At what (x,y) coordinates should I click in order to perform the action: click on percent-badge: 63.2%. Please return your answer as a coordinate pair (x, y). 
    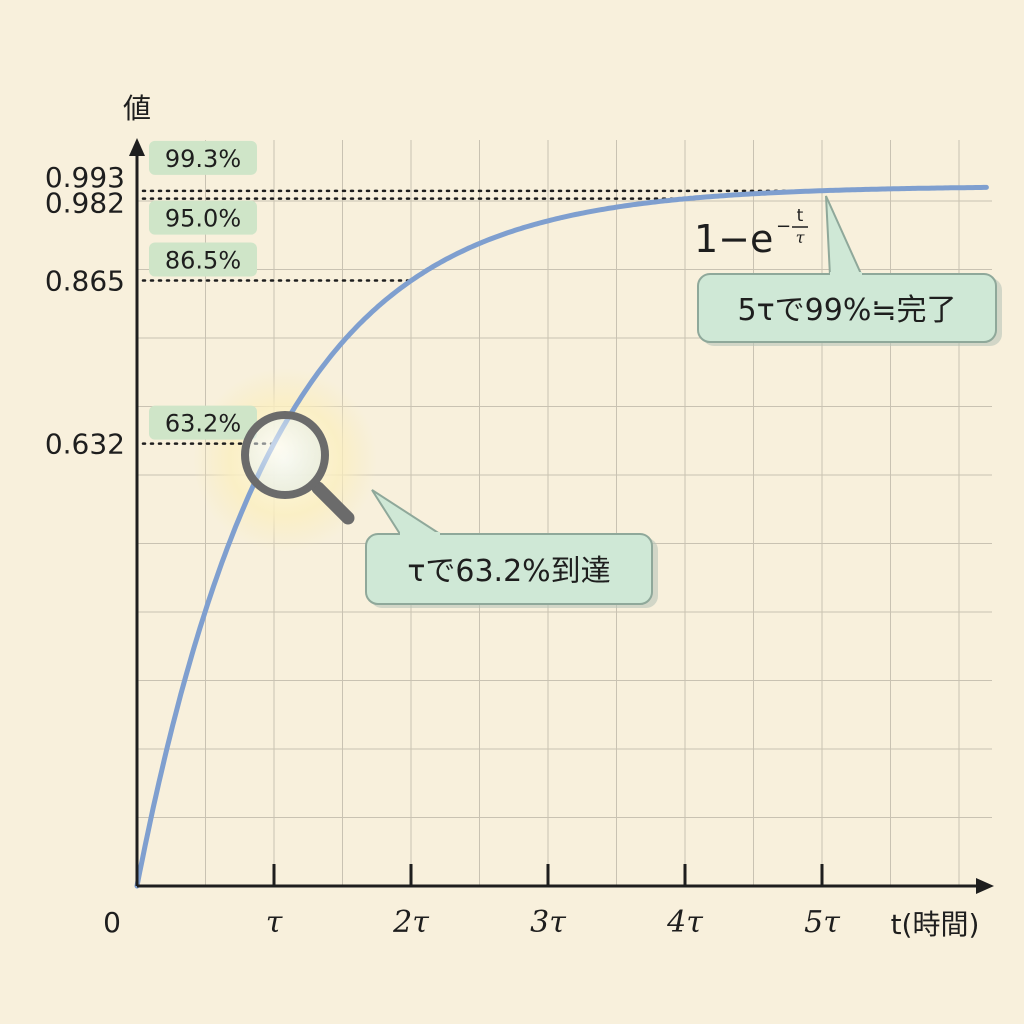
    Looking at the image, I should click on (203, 422).